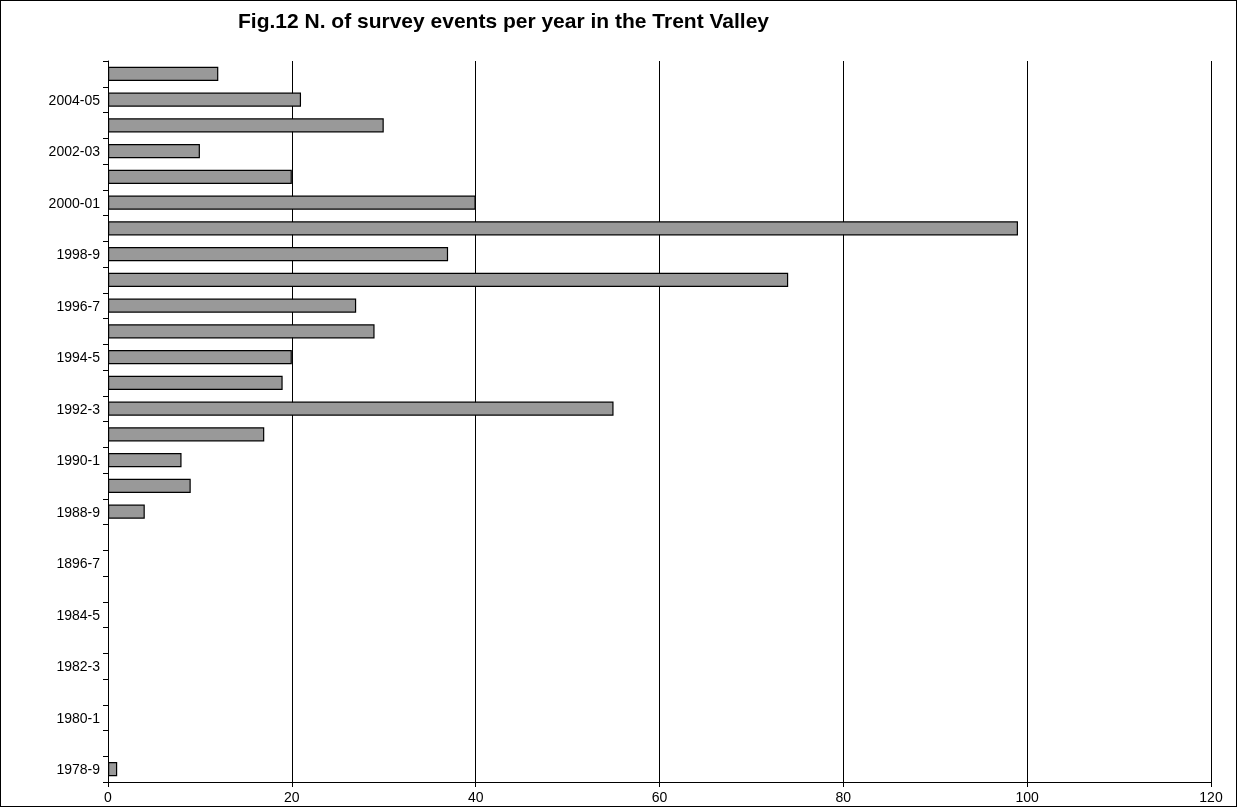  What do you see at coordinates (74, 151) in the screenshot?
I see `y-tick-label: 2002-03` at bounding box center [74, 151].